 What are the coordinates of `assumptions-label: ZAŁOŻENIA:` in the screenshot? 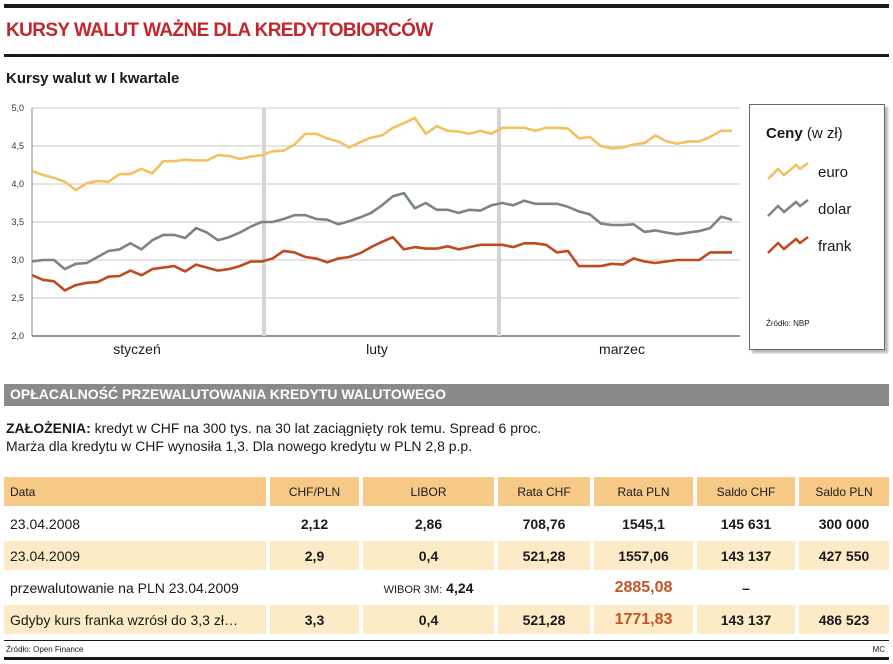 It's located at (48, 428).